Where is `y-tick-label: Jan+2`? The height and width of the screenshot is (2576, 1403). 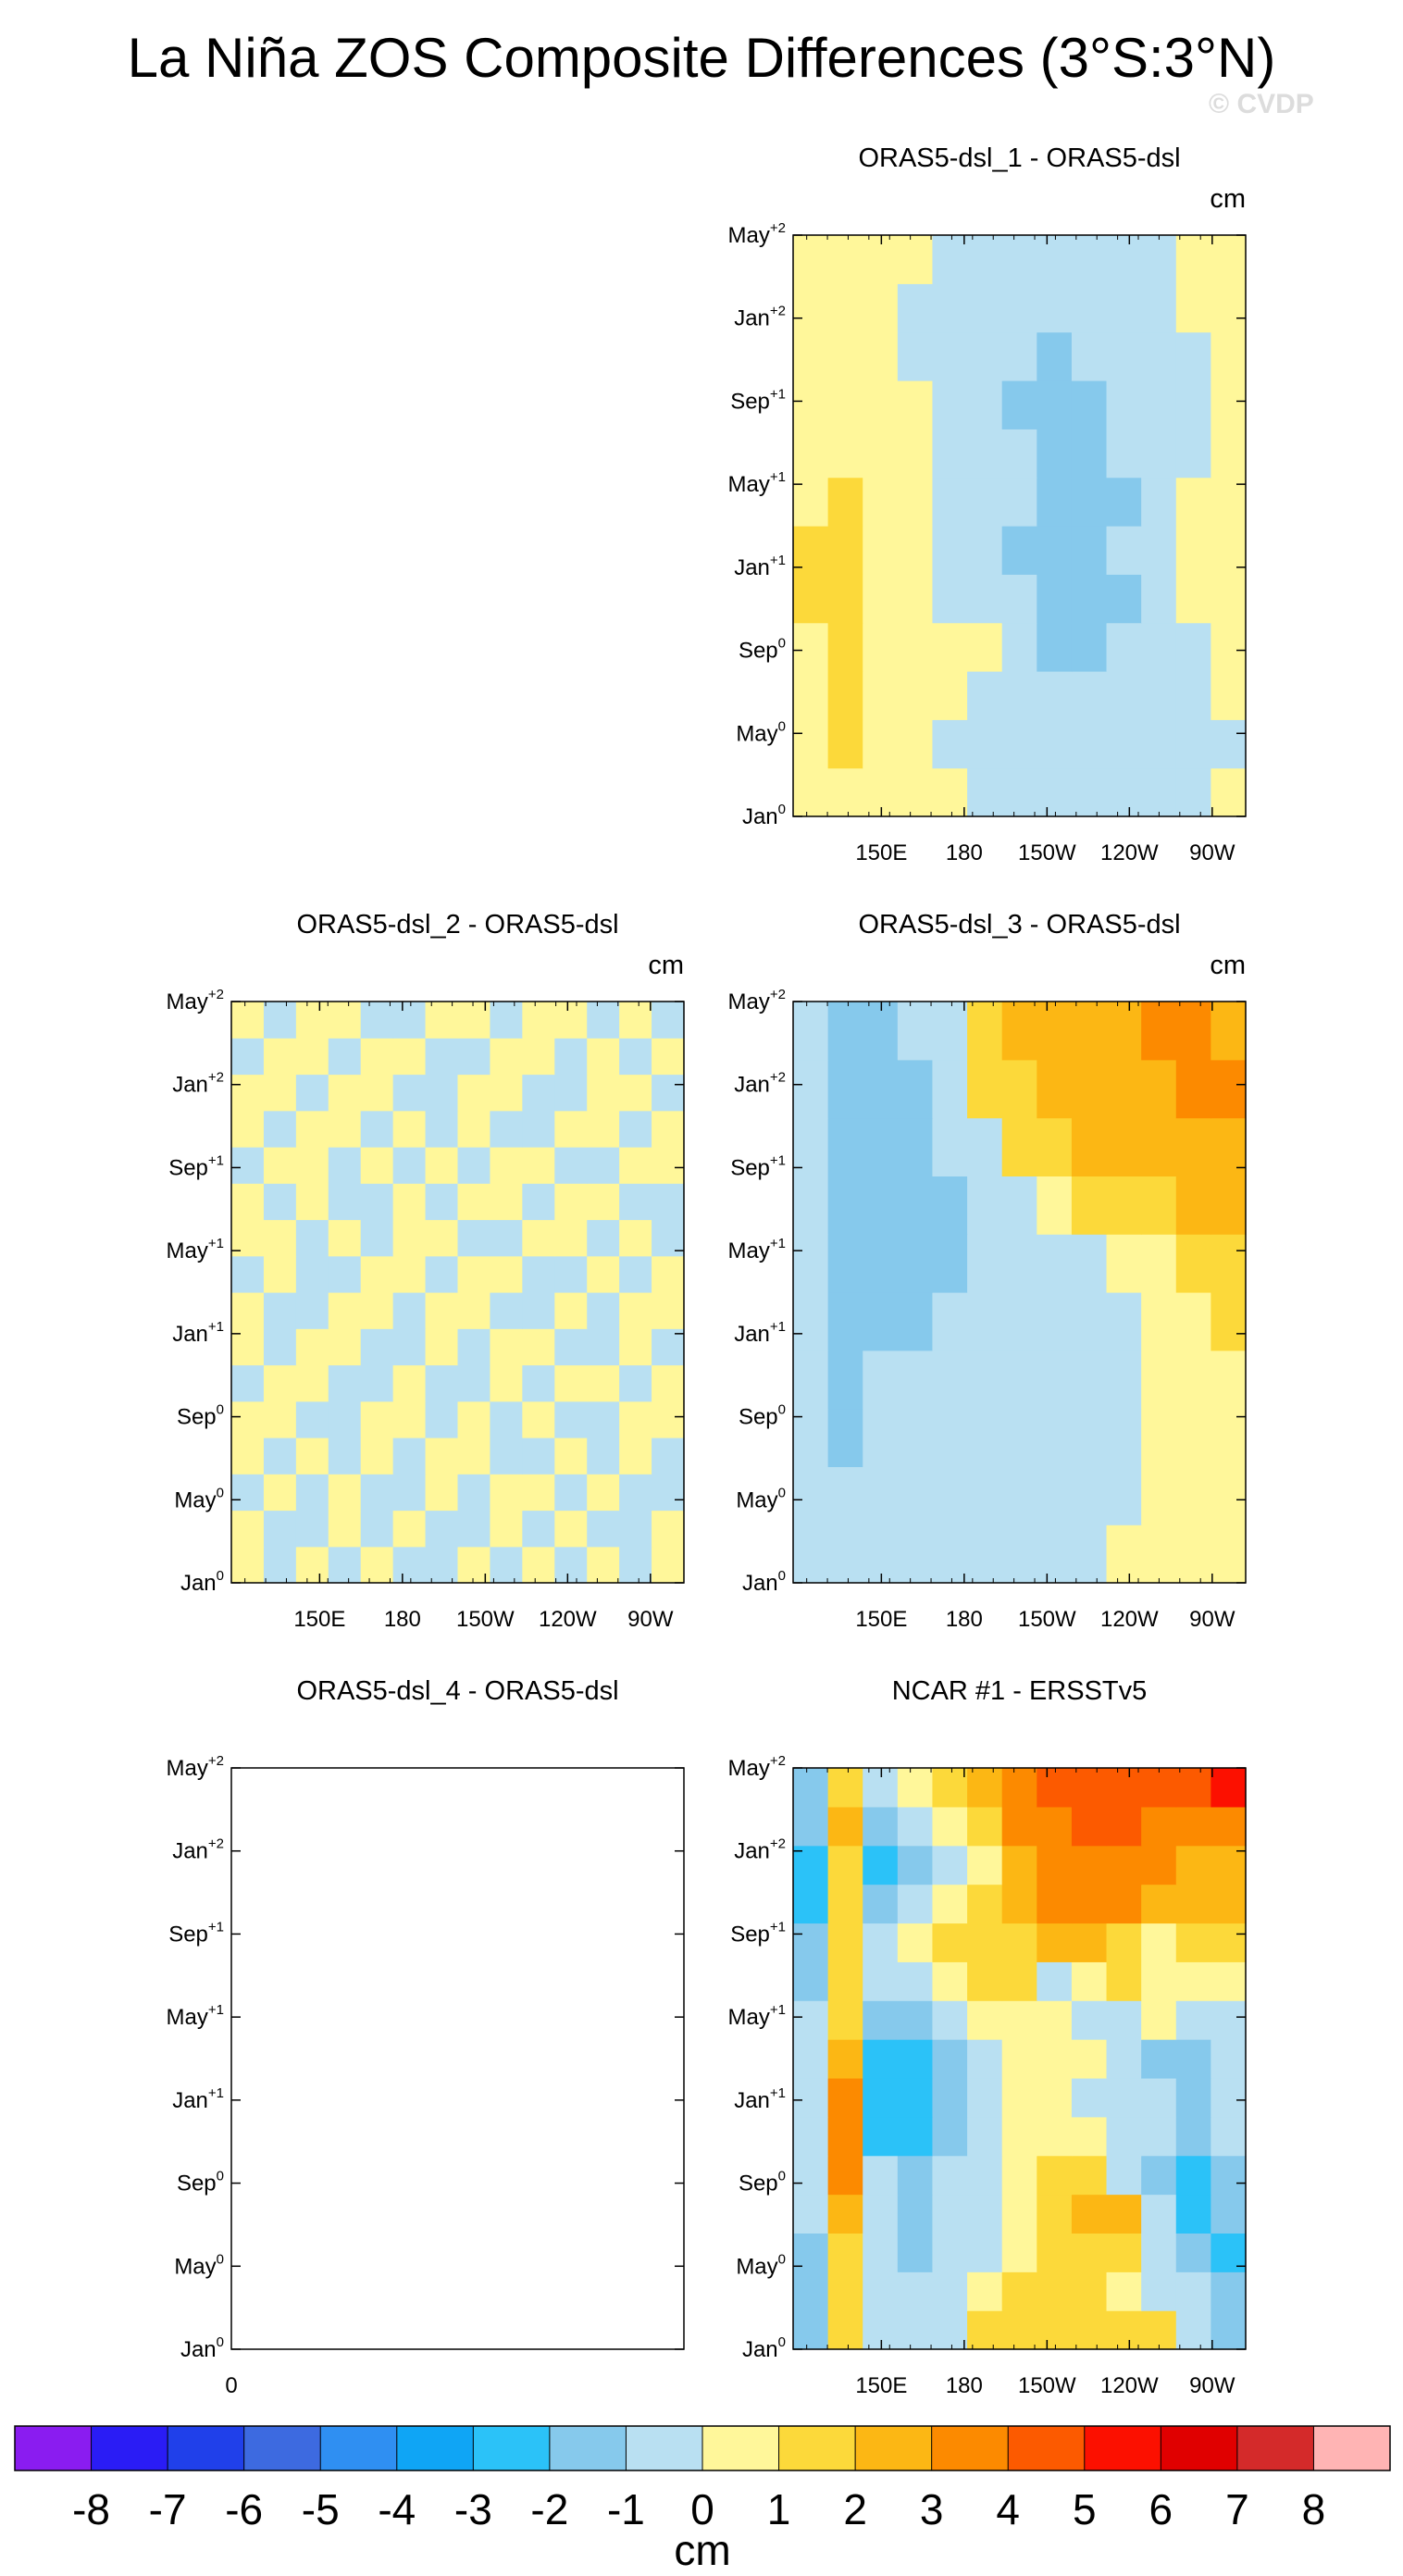 y-tick-label: Jan+2 is located at coordinates (760, 1850).